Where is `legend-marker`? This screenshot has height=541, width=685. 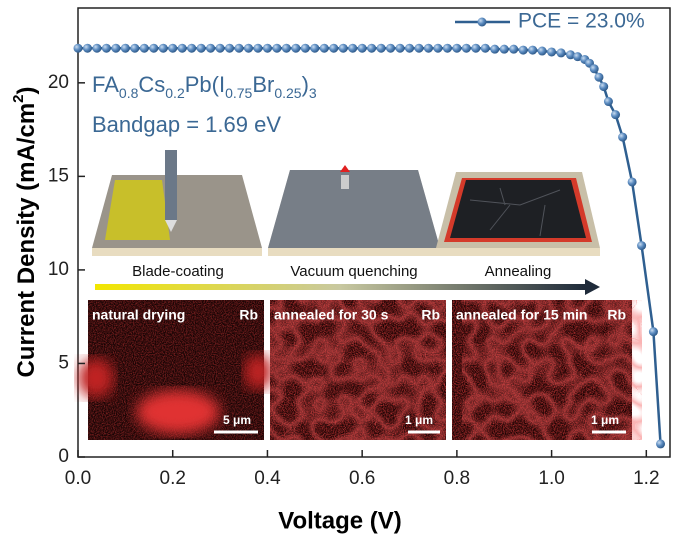 legend-marker is located at coordinates (482, 22).